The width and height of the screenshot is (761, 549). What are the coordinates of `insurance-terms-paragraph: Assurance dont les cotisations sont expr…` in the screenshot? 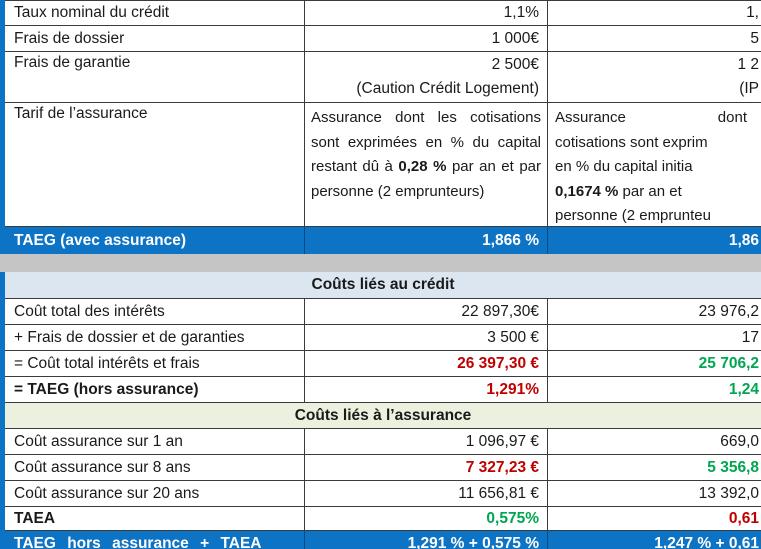 It's located at (426, 164).